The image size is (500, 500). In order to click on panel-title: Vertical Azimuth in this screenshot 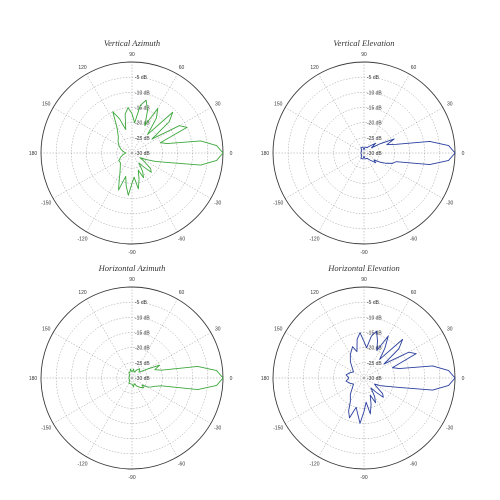, I will do `click(132, 43)`.